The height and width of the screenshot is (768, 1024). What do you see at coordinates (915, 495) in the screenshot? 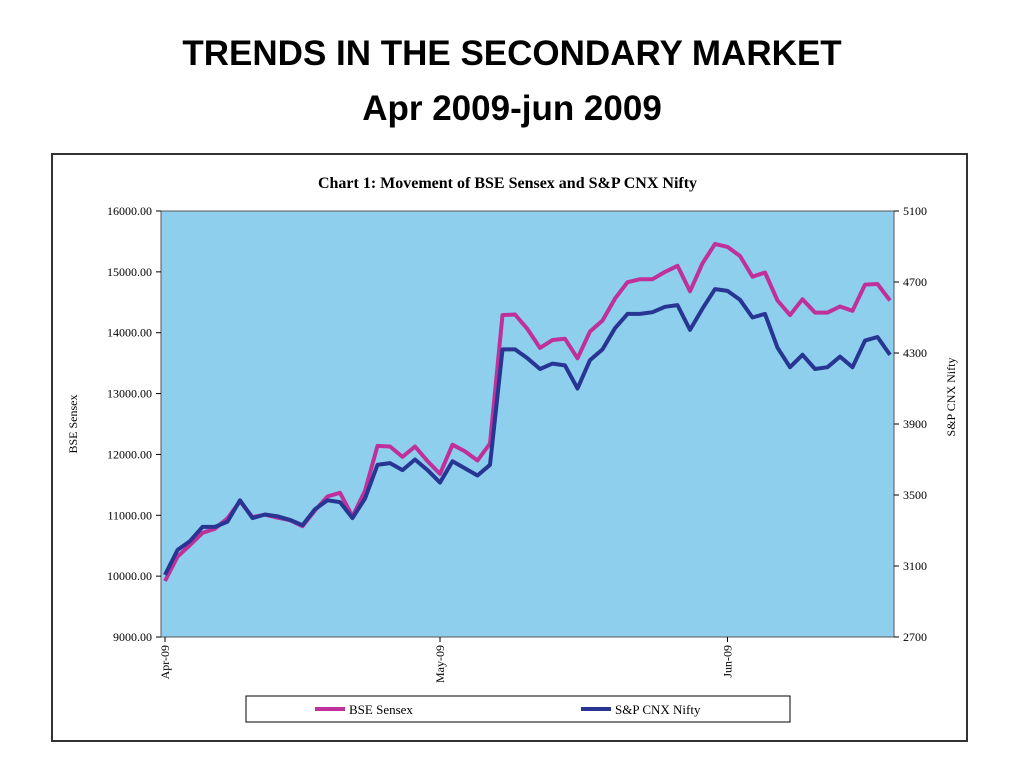
I see `y2-tick-label: 3500` at bounding box center [915, 495].